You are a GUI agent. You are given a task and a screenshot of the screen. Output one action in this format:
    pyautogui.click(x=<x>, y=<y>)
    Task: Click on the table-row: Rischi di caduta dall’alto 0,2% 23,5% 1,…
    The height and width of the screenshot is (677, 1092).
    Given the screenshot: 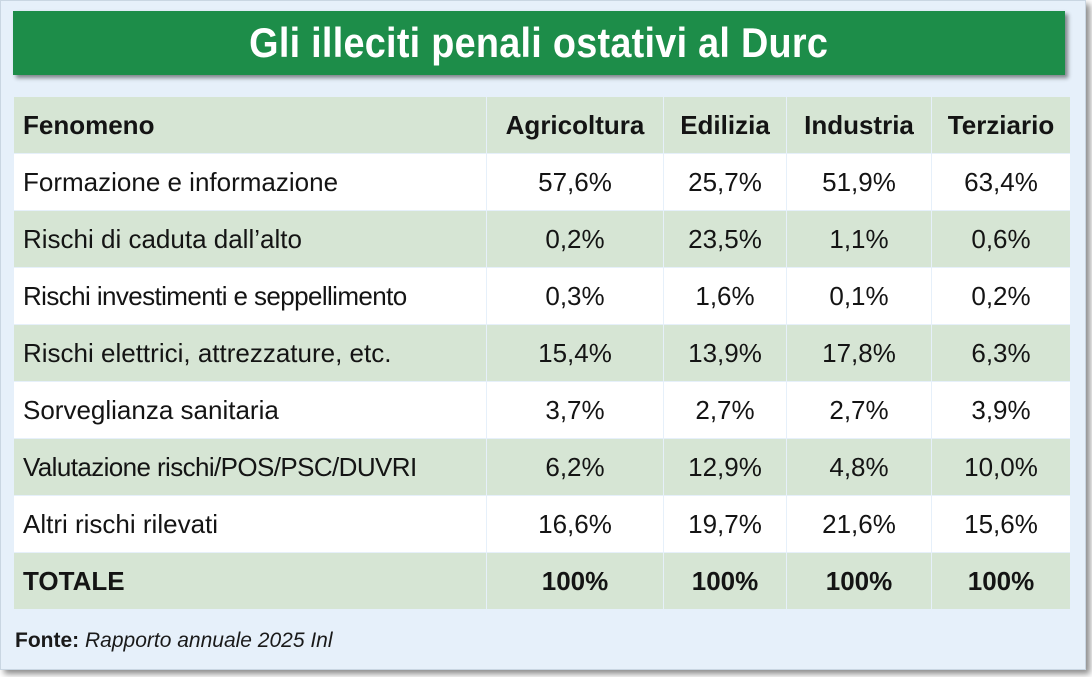 What is the action you would take?
    pyautogui.click(x=542, y=239)
    